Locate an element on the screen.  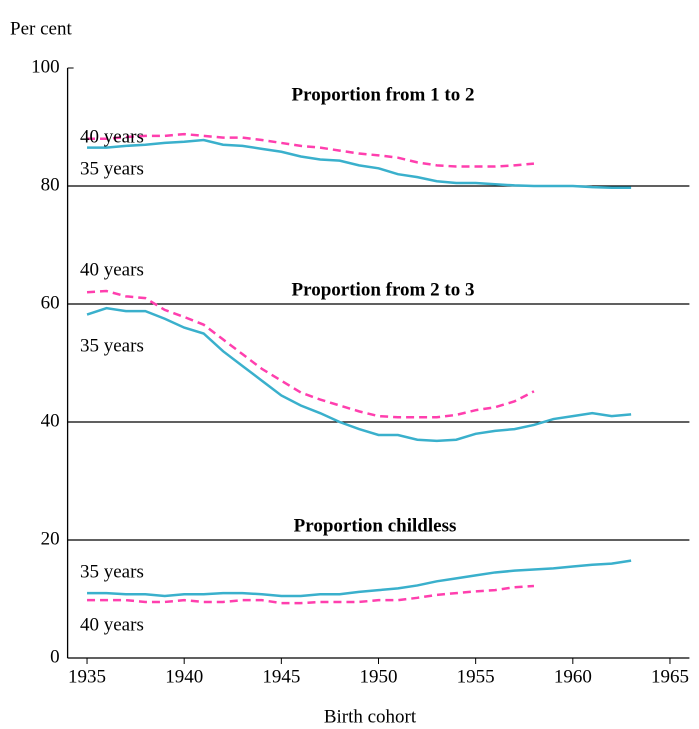
y-tick-label: 40 is located at coordinates (50, 420).